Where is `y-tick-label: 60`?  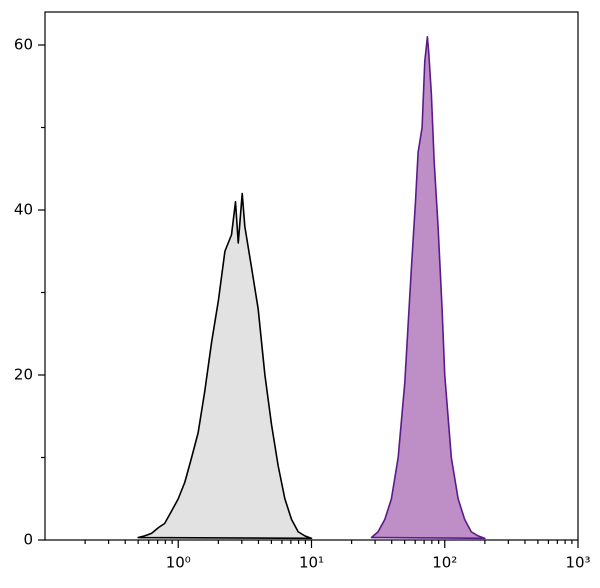 y-tick-label: 60 is located at coordinates (23, 45).